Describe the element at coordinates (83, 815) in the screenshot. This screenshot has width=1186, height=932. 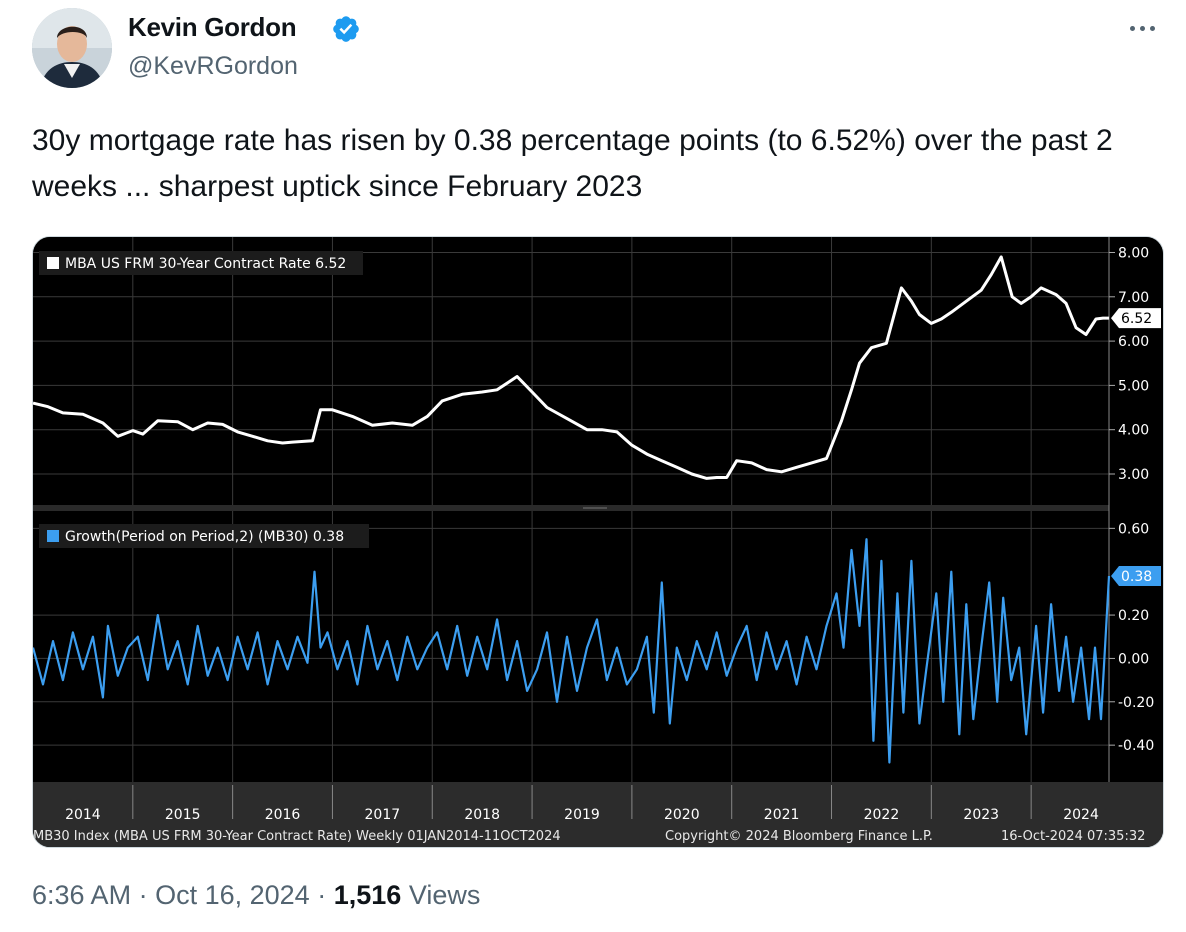
I see `x-tick-label: 2014` at that location.